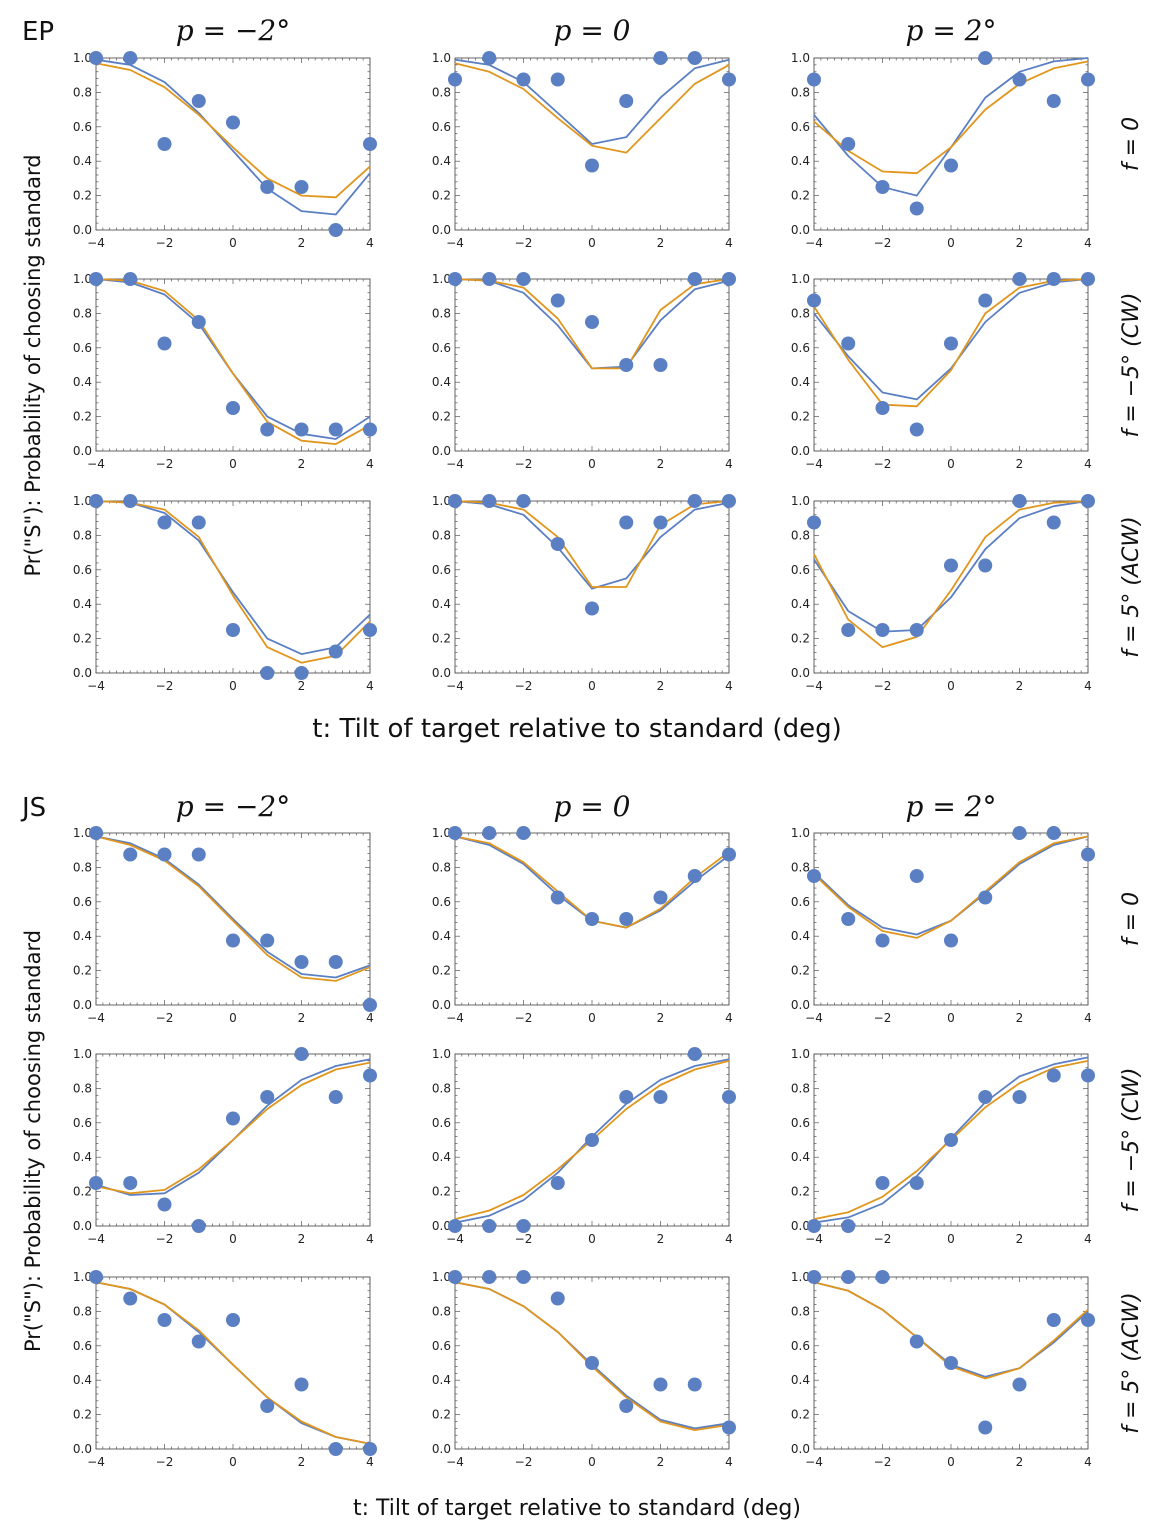  Describe the element at coordinates (33, 808) in the screenshot. I see `observer-label: JS` at that location.